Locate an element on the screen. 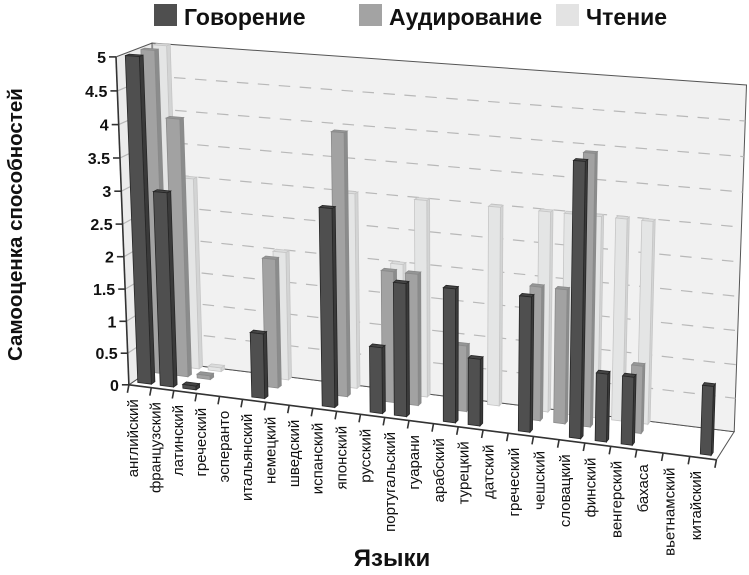 The height and width of the screenshot is (575, 749). svg-text: 3 is located at coordinates (106, 192).